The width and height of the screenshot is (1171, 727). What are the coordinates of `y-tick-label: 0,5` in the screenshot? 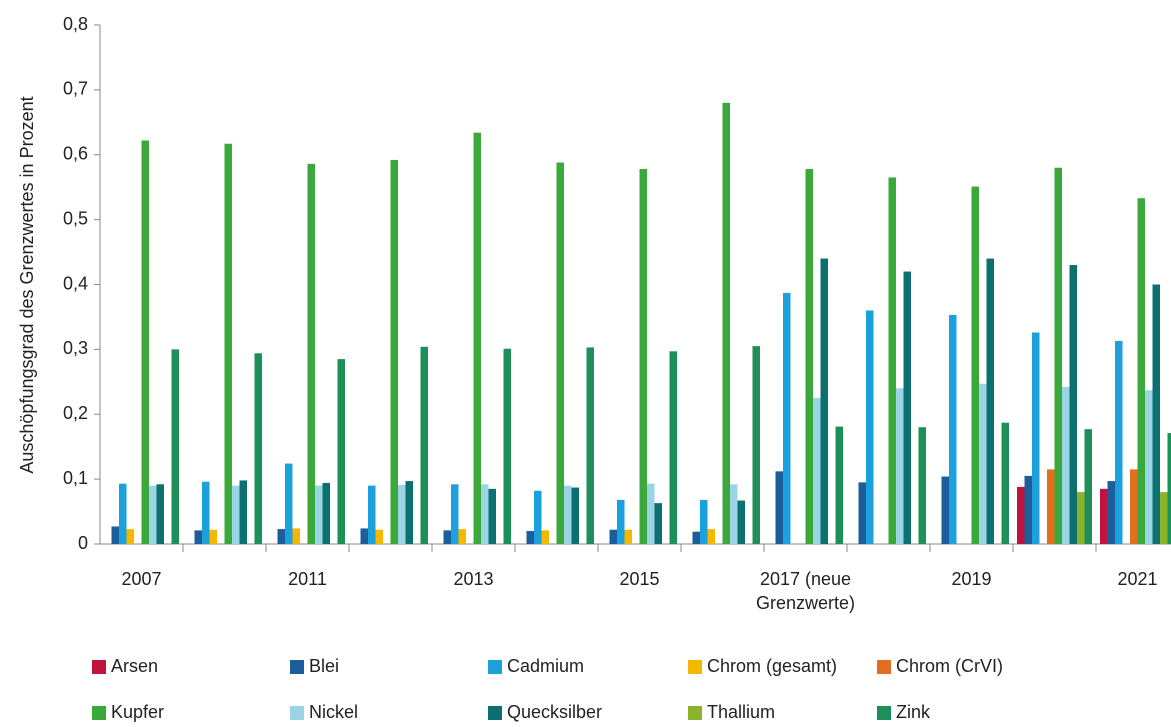 It's located at (75, 218).